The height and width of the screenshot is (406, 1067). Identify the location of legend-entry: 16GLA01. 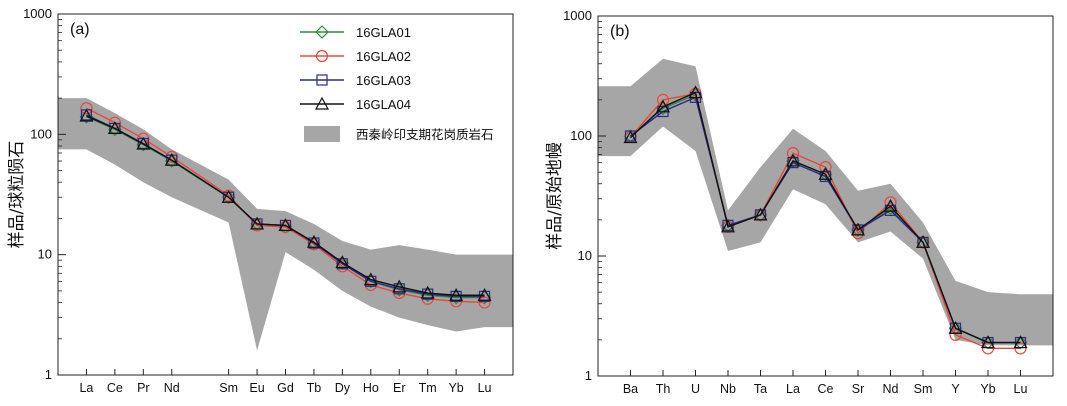
(383, 32).